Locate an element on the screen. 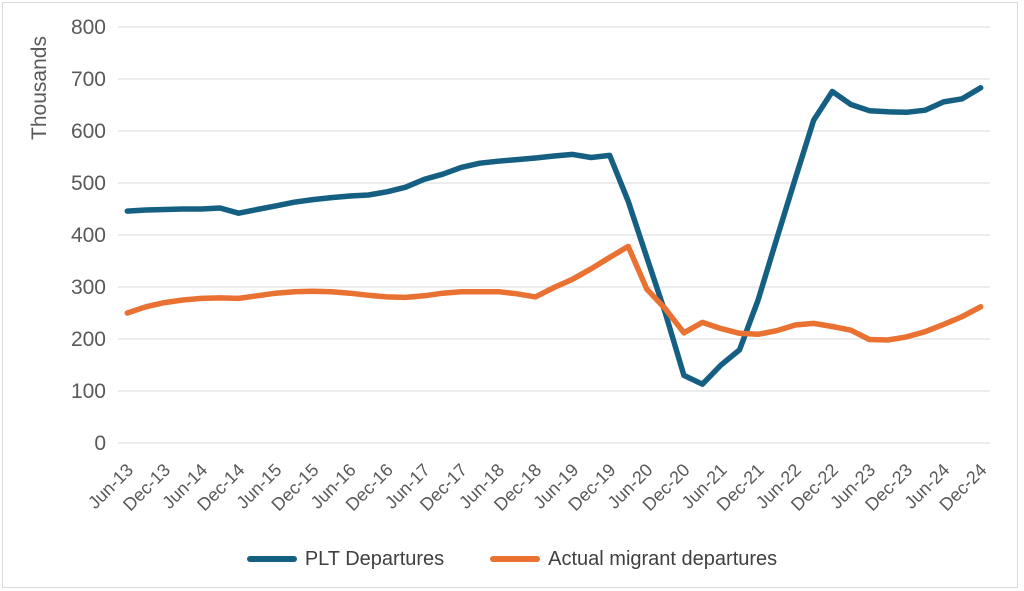 This screenshot has height=591, width=1024. y-axis-tick-label: 600 is located at coordinates (88, 131).